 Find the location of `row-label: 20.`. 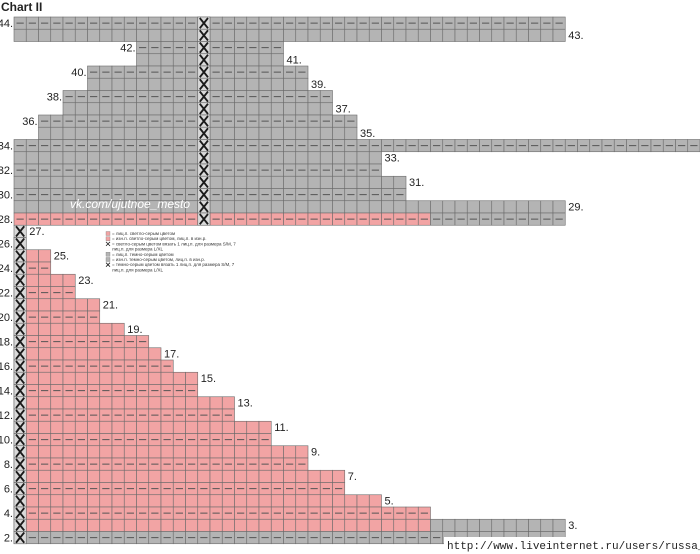

row-label: 20. is located at coordinates (6, 318).